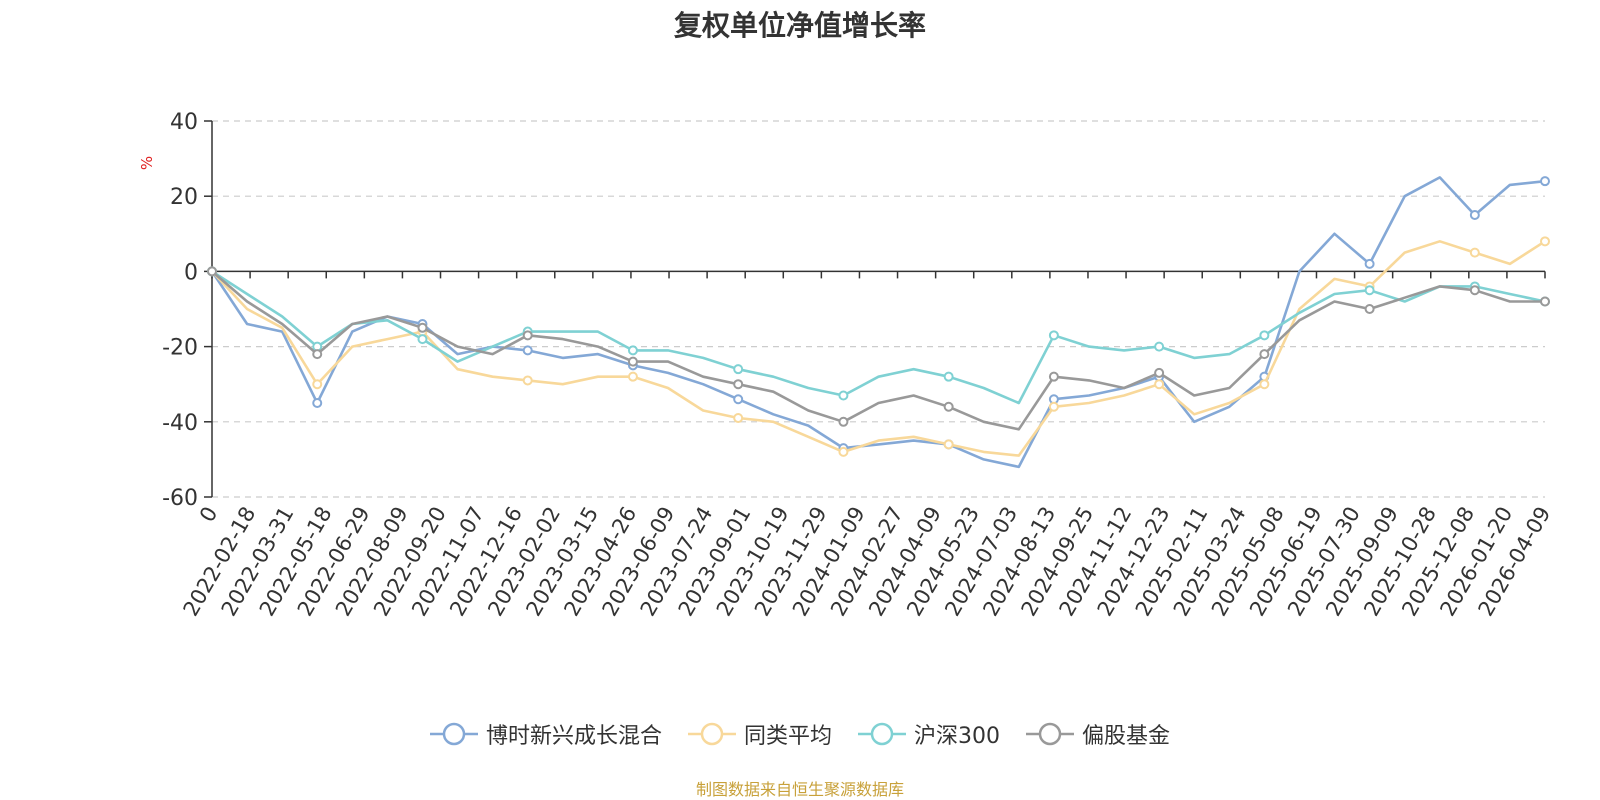  Describe the element at coordinates (147, 163) in the screenshot. I see `y-axis-label: %` at that location.